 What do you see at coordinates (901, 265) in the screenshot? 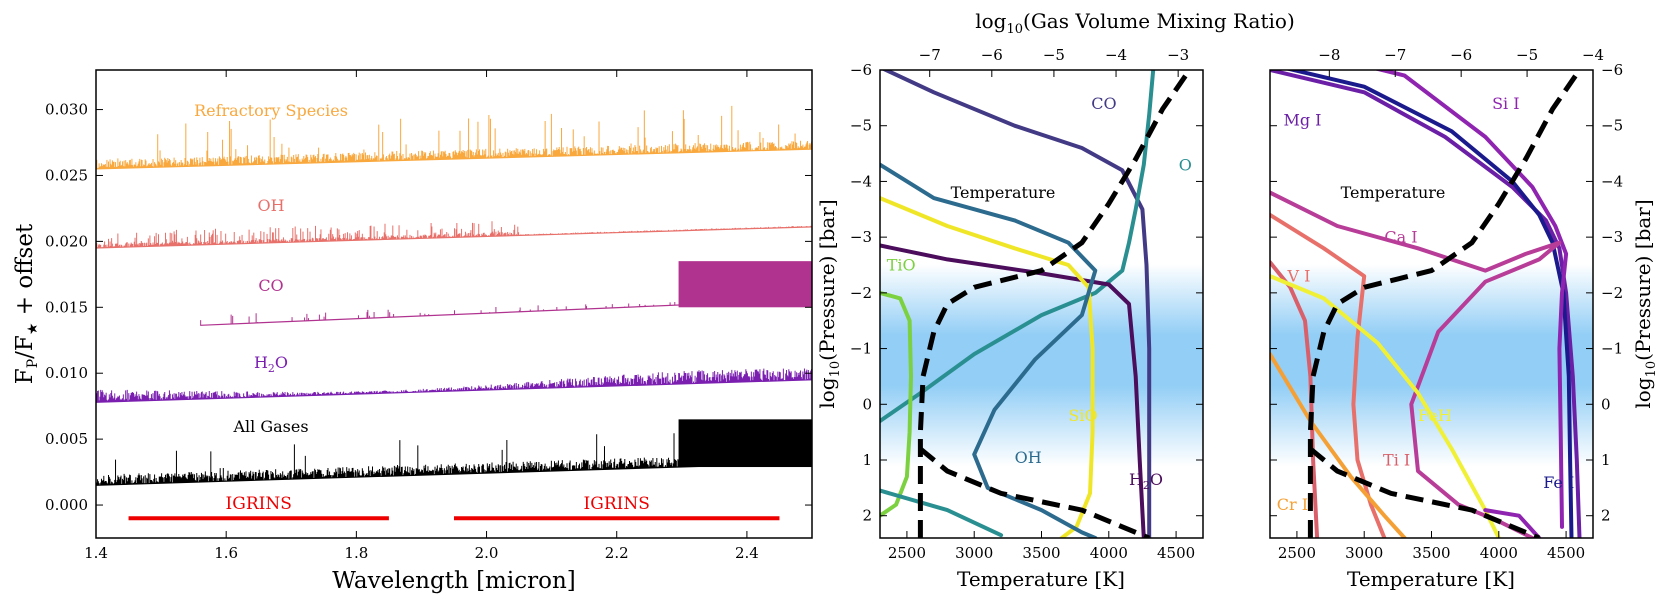
I see `label-tio: TiO` at bounding box center [901, 265].